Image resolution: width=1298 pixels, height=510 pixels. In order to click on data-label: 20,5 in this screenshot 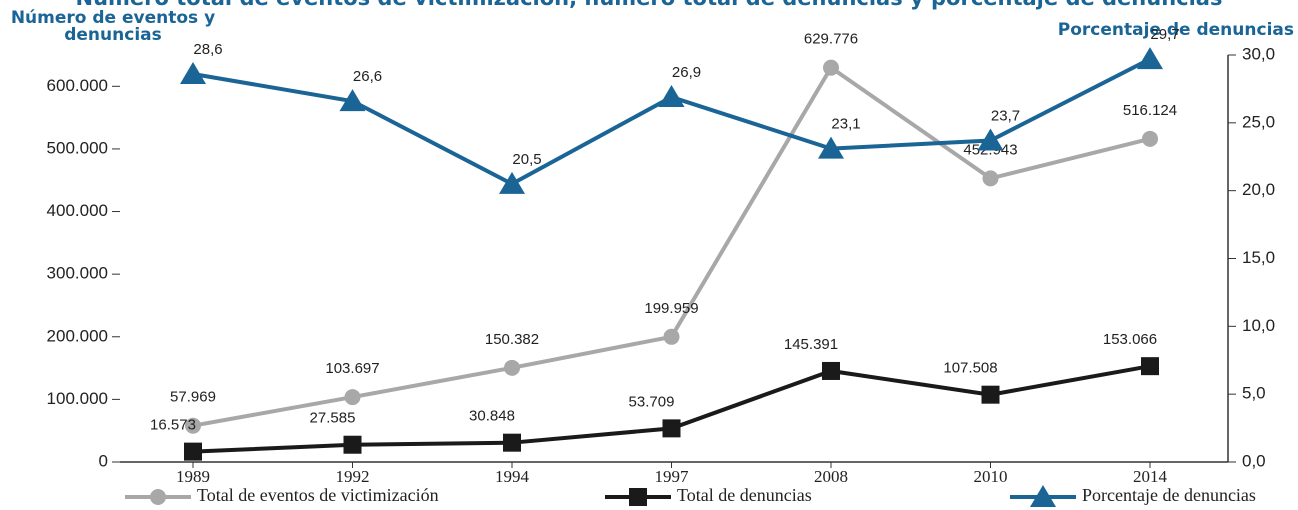, I will do `click(526, 159)`.